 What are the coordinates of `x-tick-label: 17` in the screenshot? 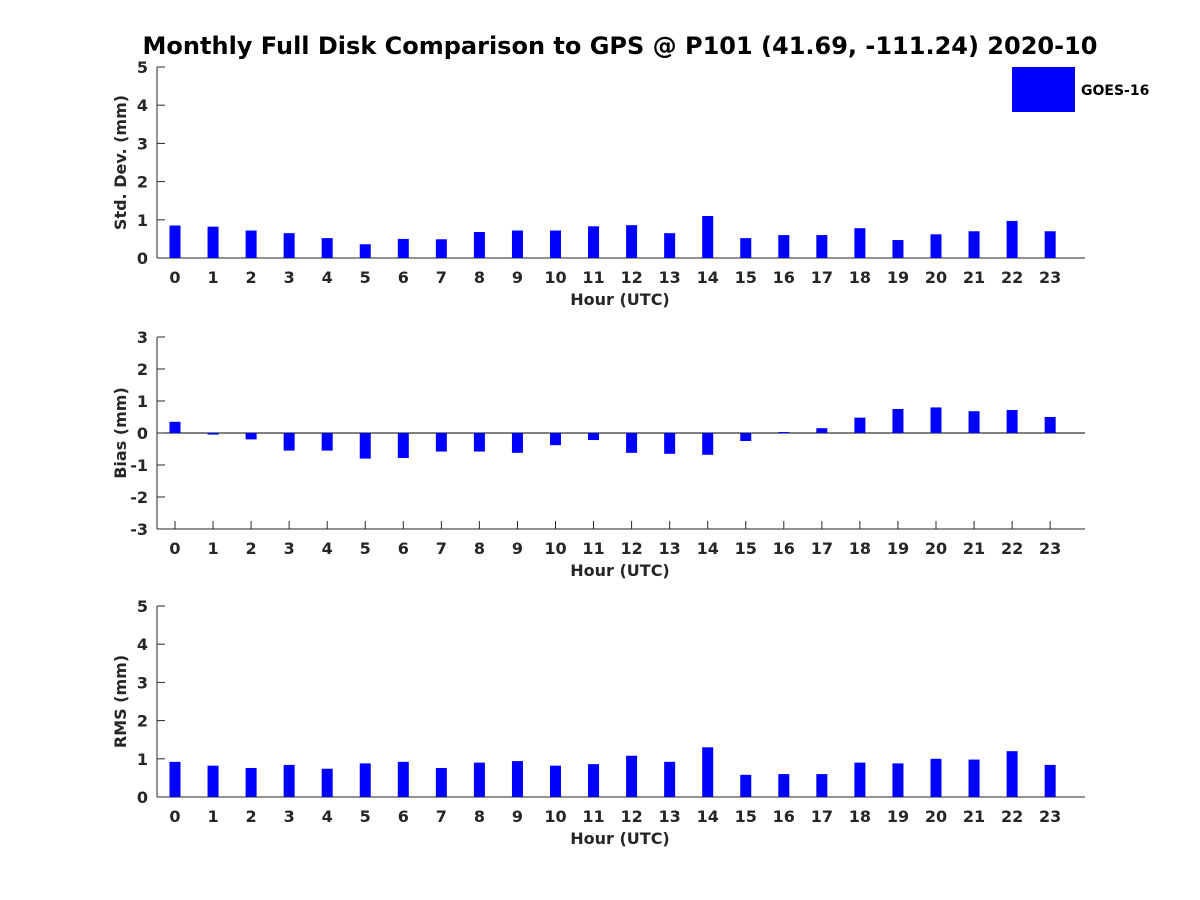 It's located at (822, 277).